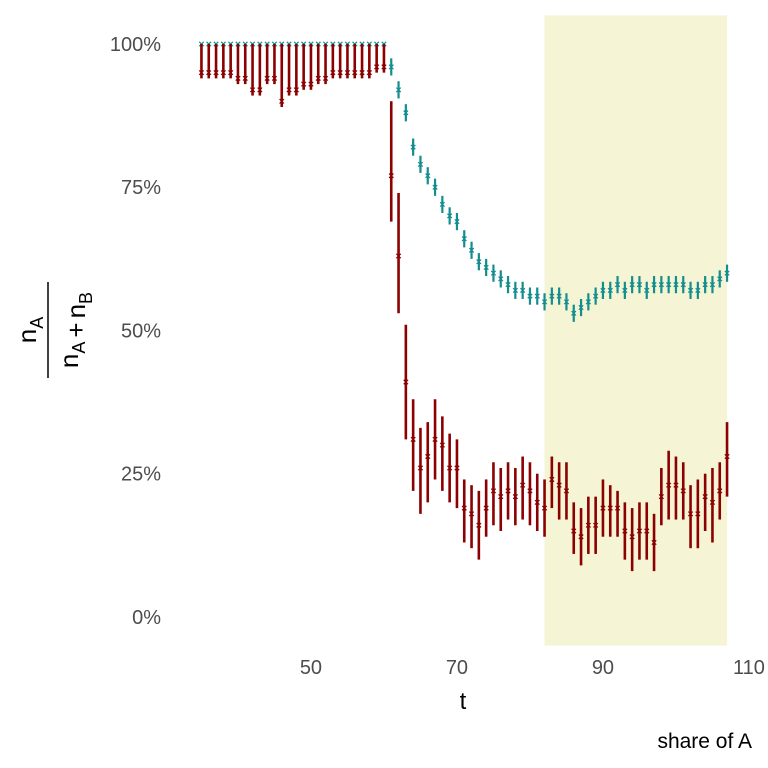 The width and height of the screenshot is (768, 768). What do you see at coordinates (603, 668) in the screenshot?
I see `x-tick-label: 90` at bounding box center [603, 668].